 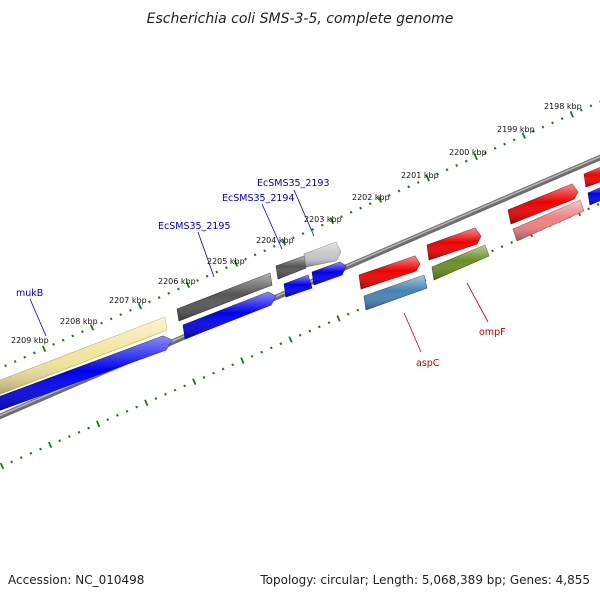 What do you see at coordinates (29, 293) in the screenshot?
I see `gene-label-mukB: mukB` at bounding box center [29, 293].